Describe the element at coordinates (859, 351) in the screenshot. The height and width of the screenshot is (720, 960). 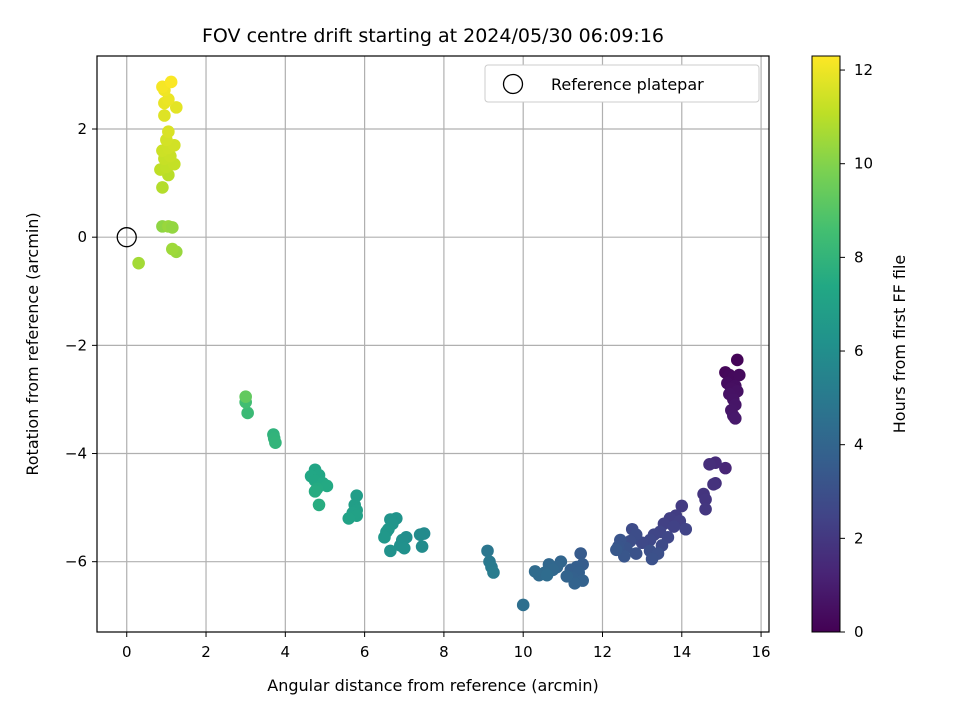
I see `colorbar-tick-label: 6` at that location.